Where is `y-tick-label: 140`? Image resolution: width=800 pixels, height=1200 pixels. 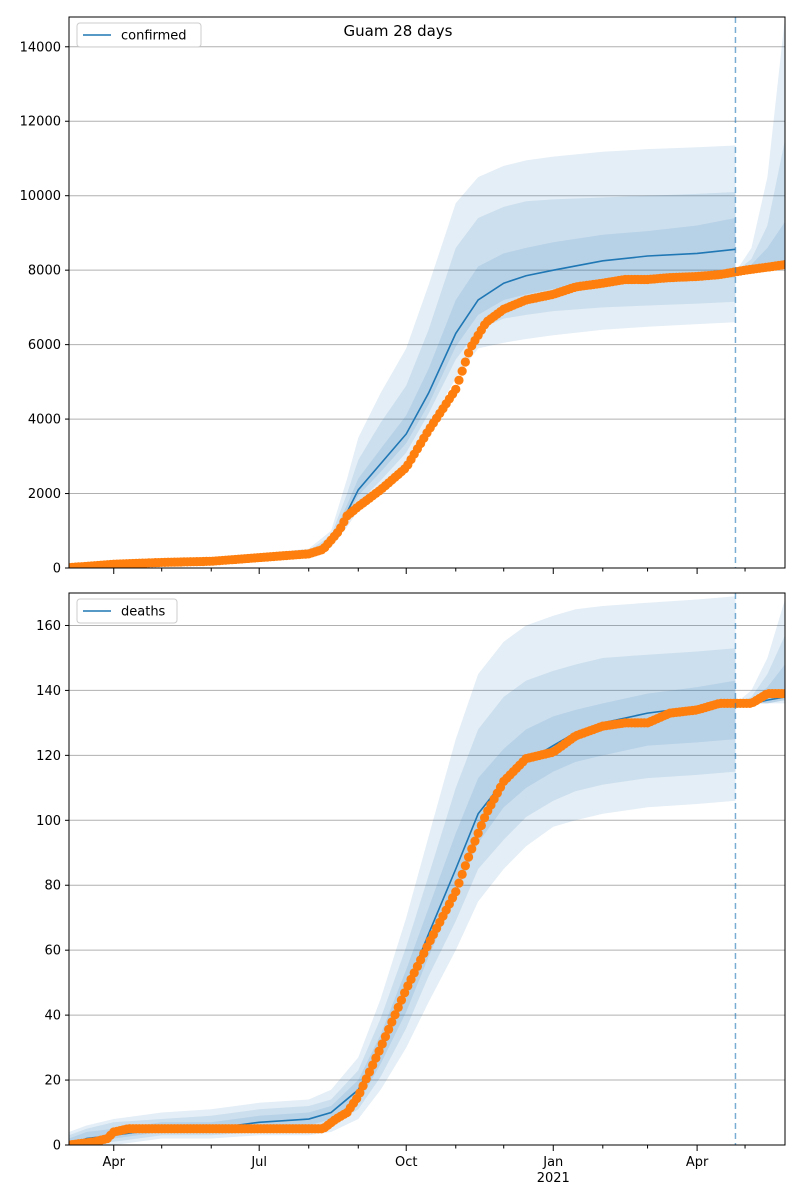 y-tick-label: 140 is located at coordinates (48, 691).